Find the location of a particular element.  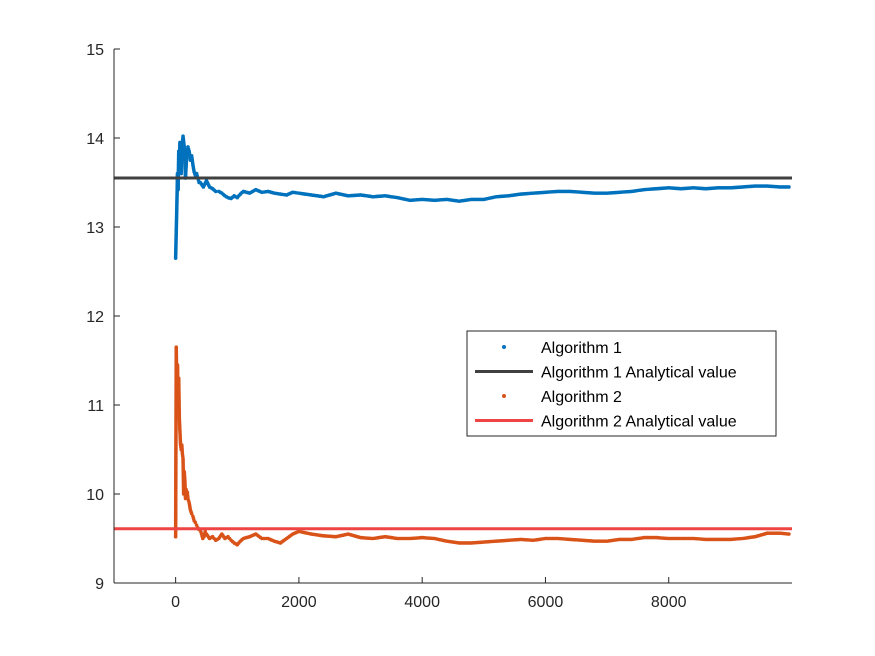

y-tick-label: 12 is located at coordinates (95, 317).